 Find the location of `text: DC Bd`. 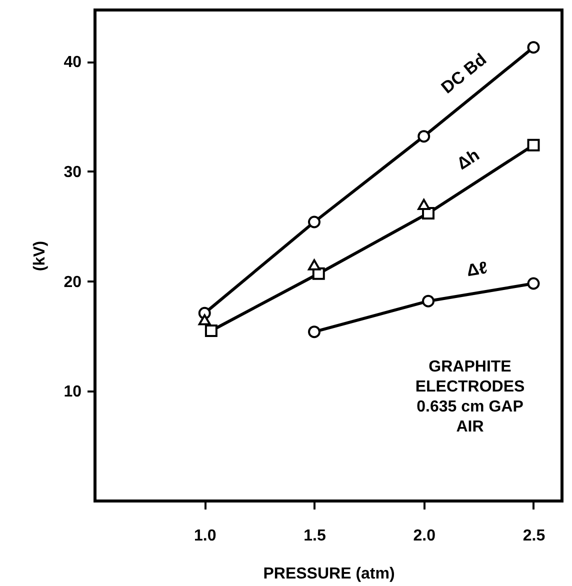

text: DC Bd is located at coordinates (464, 74).